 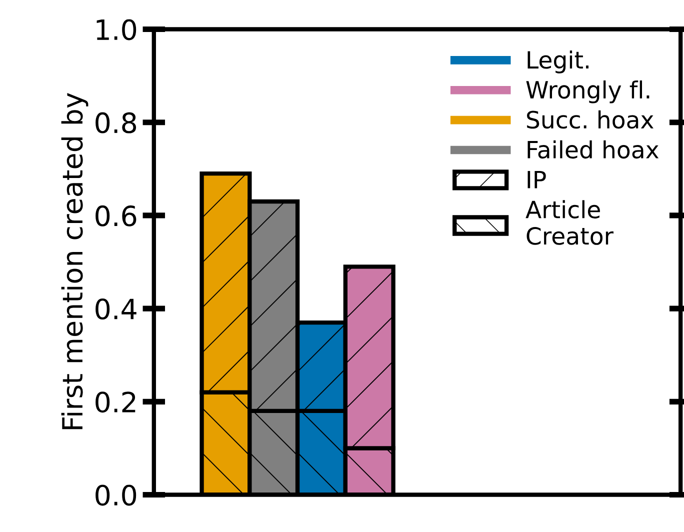 What do you see at coordinates (537, 179) in the screenshot?
I see `text: IP` at bounding box center [537, 179].